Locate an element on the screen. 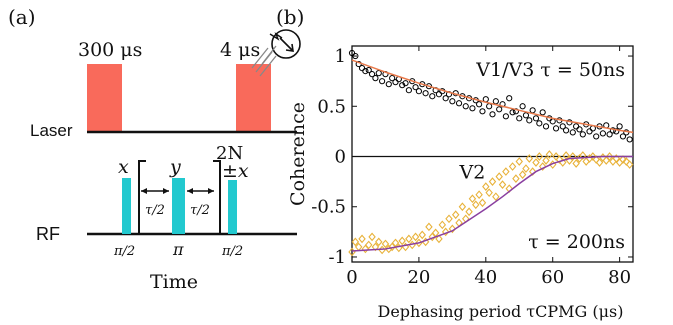 The image size is (673, 325). x-tick-label: 80 is located at coordinates (619, 277).